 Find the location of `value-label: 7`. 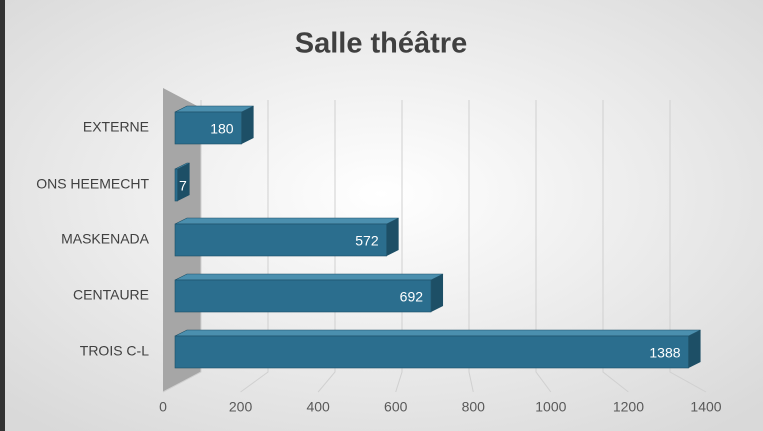

value-label: 7 is located at coordinates (183, 186).